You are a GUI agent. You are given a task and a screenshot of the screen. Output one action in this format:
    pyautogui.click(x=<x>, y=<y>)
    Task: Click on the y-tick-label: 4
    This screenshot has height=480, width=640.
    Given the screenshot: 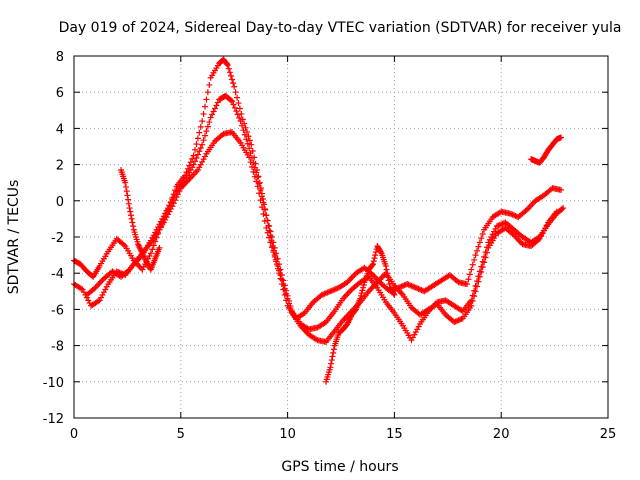 What is the action you would take?
    pyautogui.click(x=60, y=129)
    